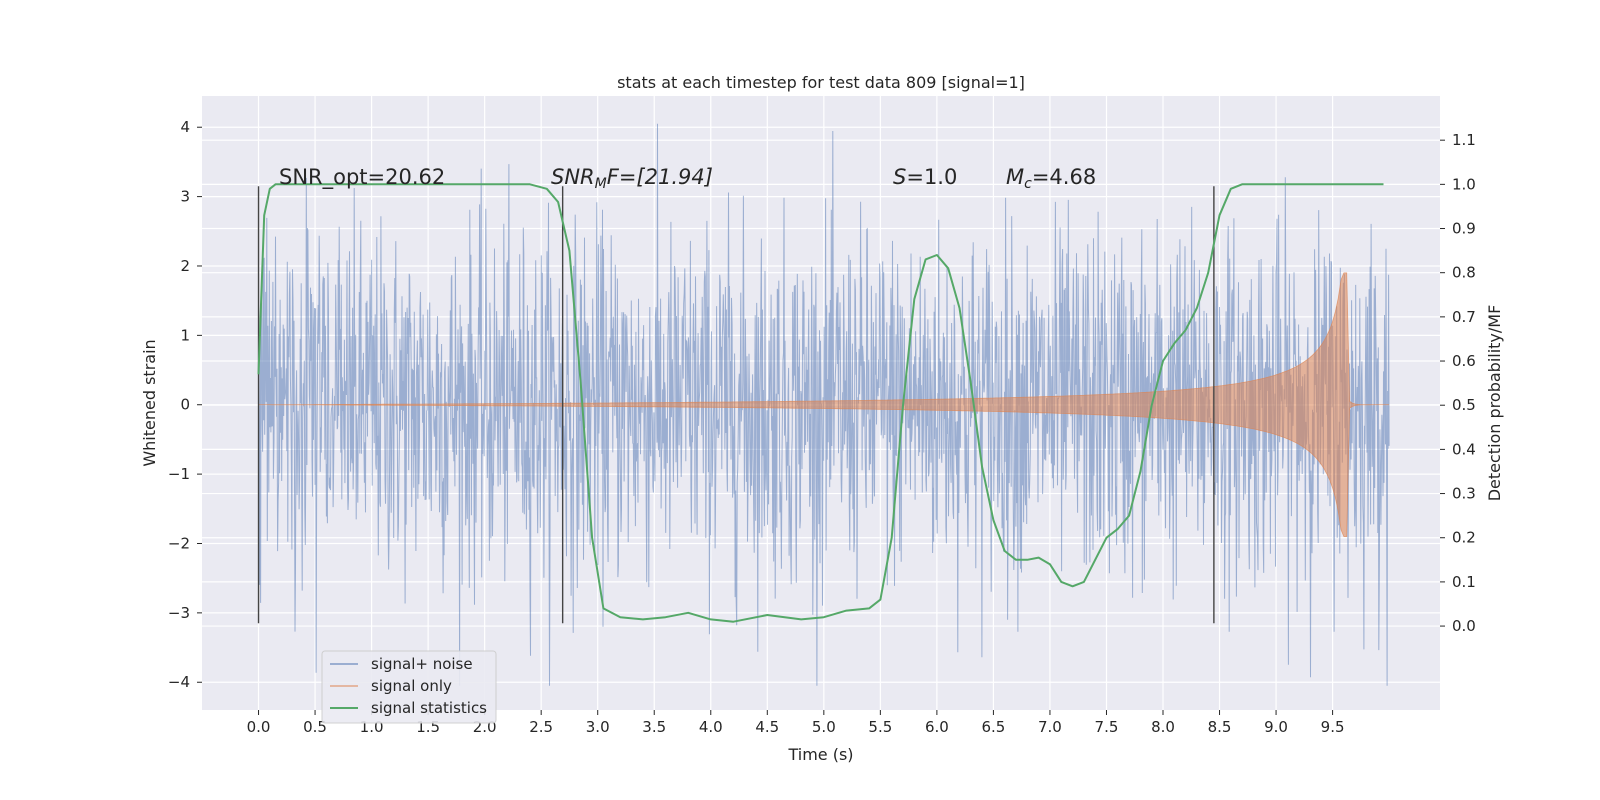 This screenshot has width=1600, height=800. Describe the element at coordinates (1064, 177) in the screenshot. I see `annotation-mc-tail: =4.68` at that location.